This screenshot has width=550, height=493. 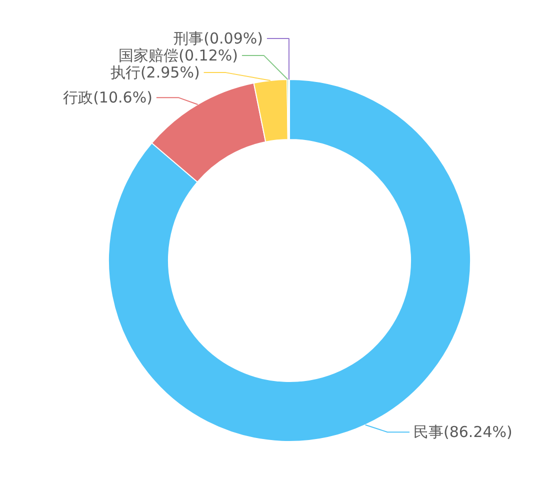 I want to click on slice-label: 国家赔偿(0.12%), so click(x=178, y=55).